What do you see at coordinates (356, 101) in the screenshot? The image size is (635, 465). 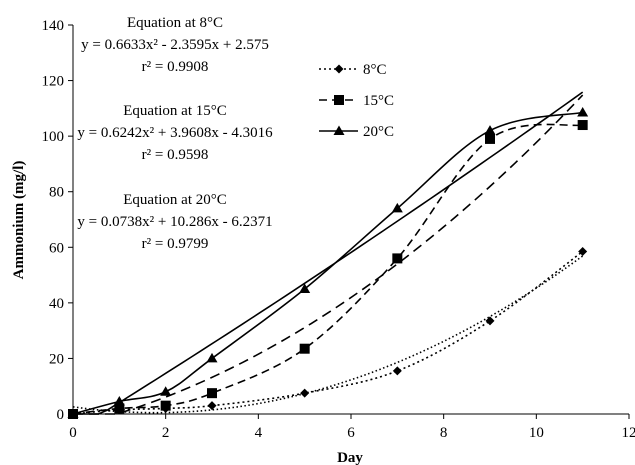 I see `legend: 8°C 15°C 20°C` at bounding box center [356, 101].